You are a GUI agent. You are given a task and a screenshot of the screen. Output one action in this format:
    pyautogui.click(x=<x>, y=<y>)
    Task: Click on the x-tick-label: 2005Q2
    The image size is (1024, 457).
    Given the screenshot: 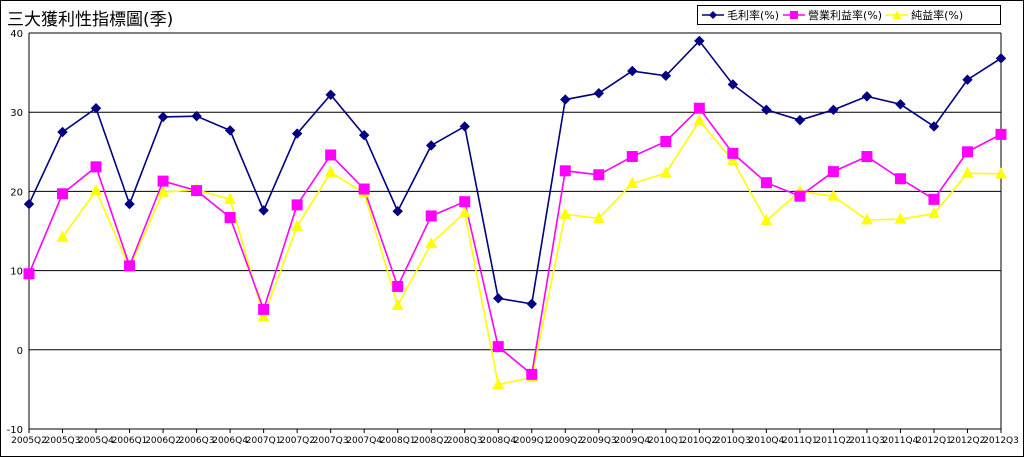 What is the action you would take?
    pyautogui.click(x=29, y=441)
    